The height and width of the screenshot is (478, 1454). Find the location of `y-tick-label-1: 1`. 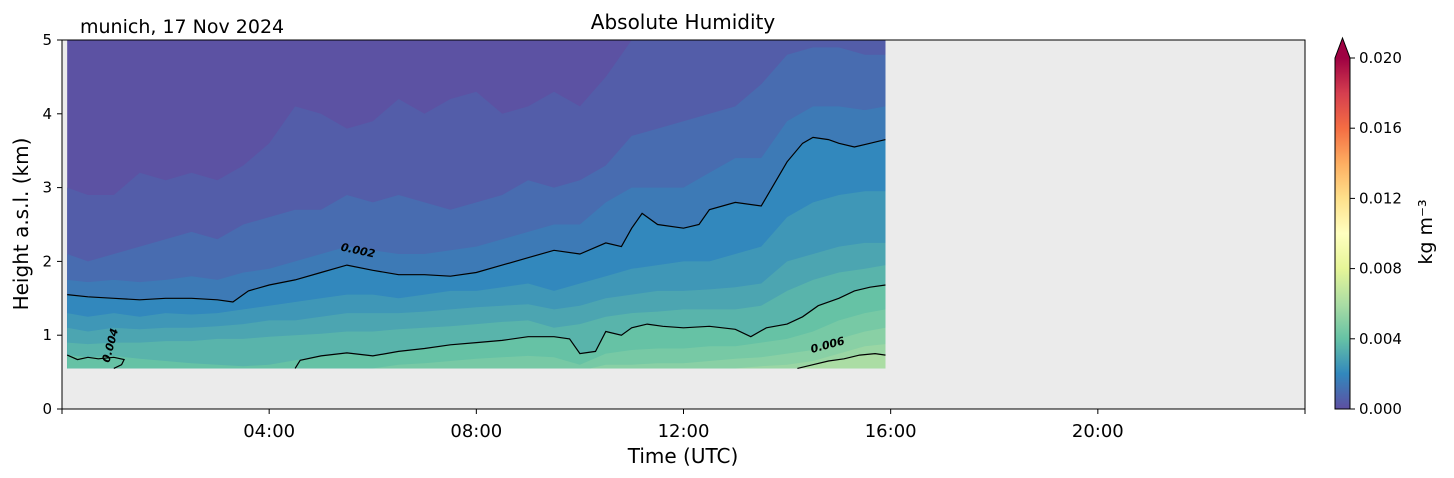

y-tick-label-1: 1 is located at coordinates (47, 335).